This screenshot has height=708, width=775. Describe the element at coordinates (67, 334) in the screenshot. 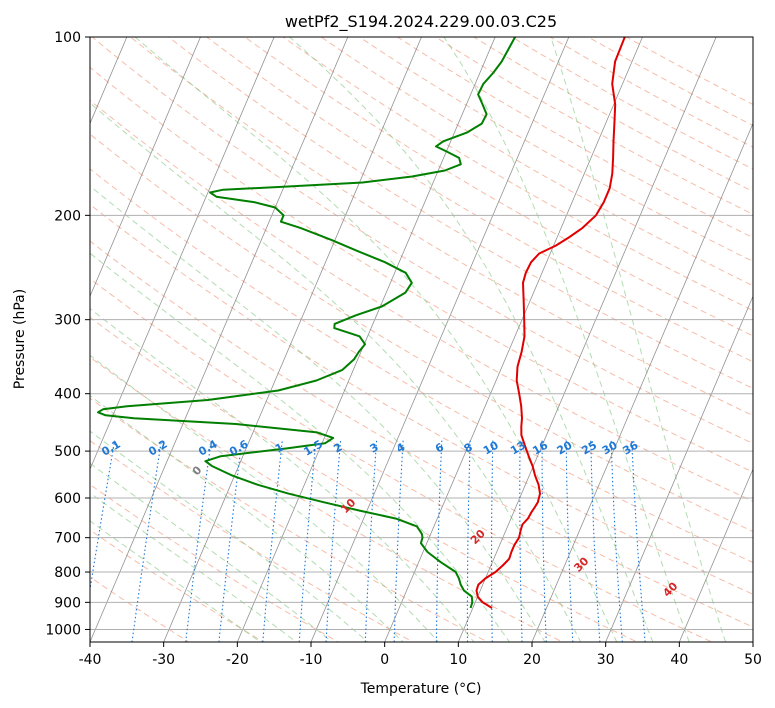

I see `y-axis-ticks: 100 200 300 400 500 600 700 800 900 1000` at that location.